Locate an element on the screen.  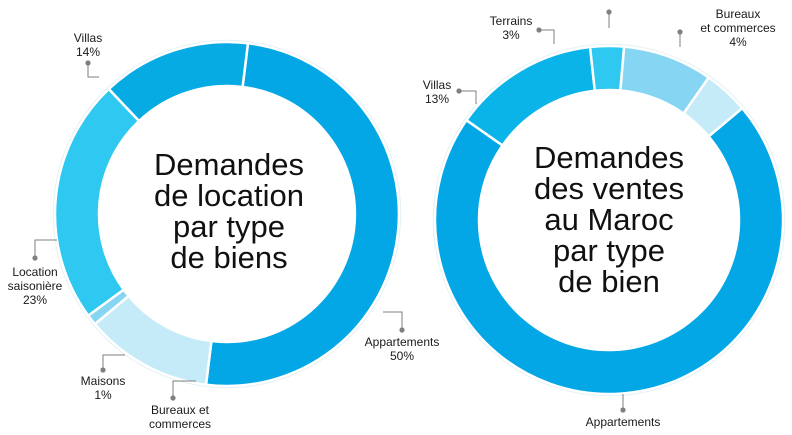
slice-label: Appartements is located at coordinates (623, 422).